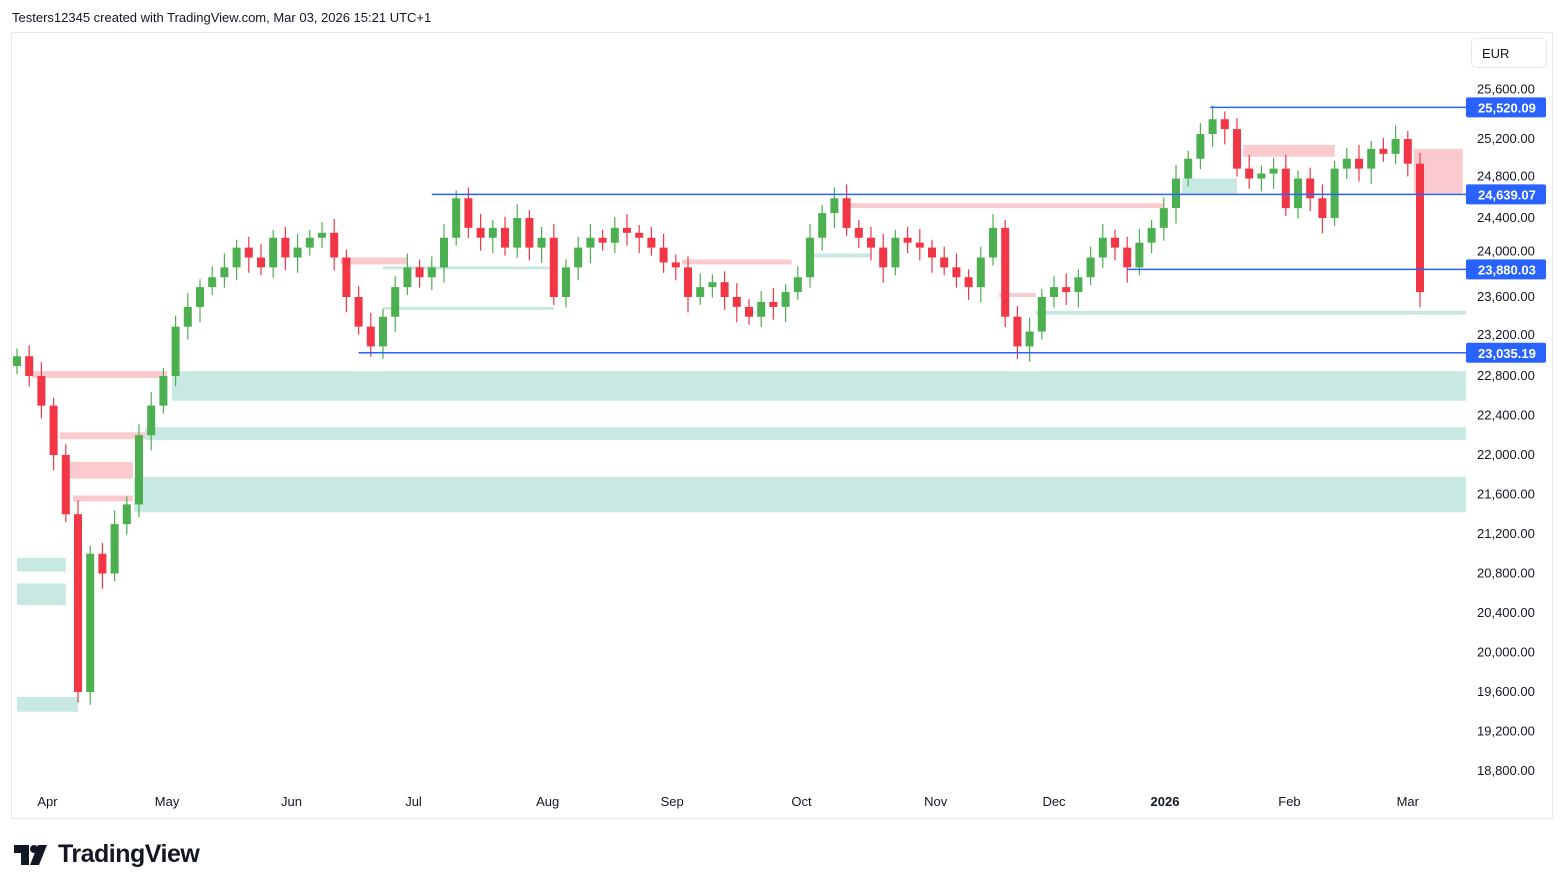  What do you see at coordinates (1507, 269) in the screenshot?
I see `price-level-label: 23,880.03` at bounding box center [1507, 269].